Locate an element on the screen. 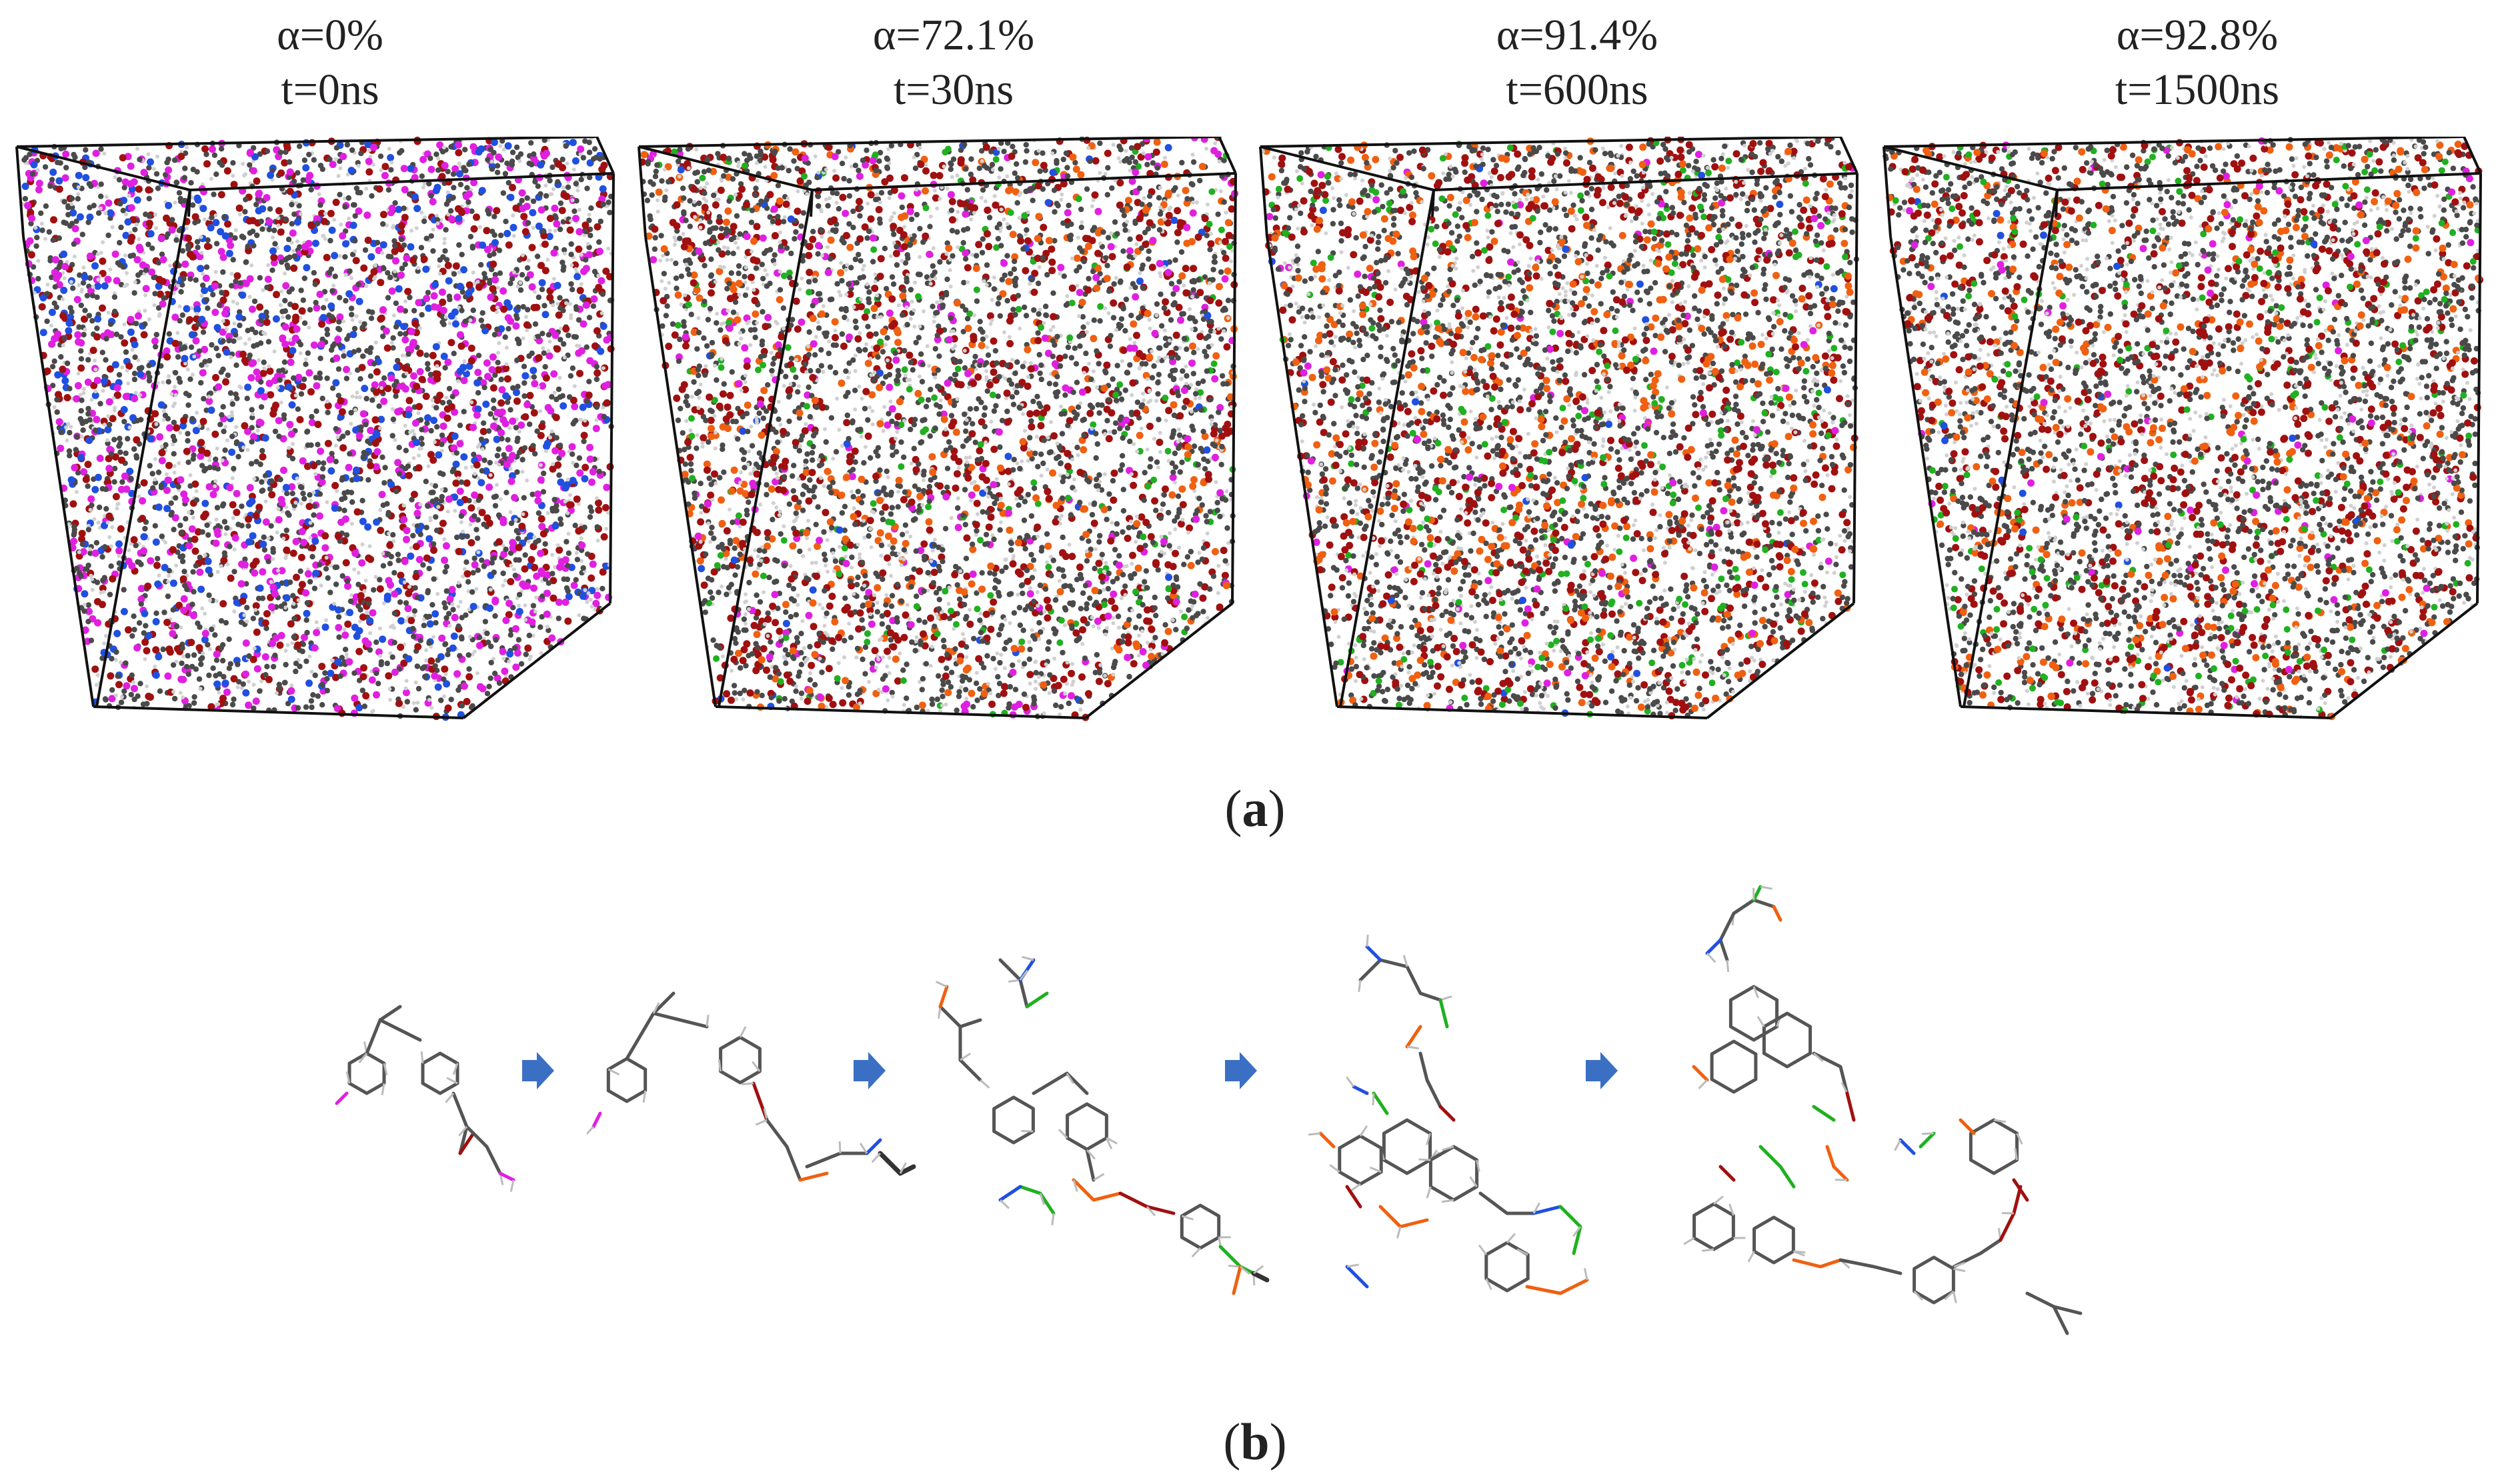  panel-2-title: α=72.1% t=30ns is located at coordinates (953, 62).